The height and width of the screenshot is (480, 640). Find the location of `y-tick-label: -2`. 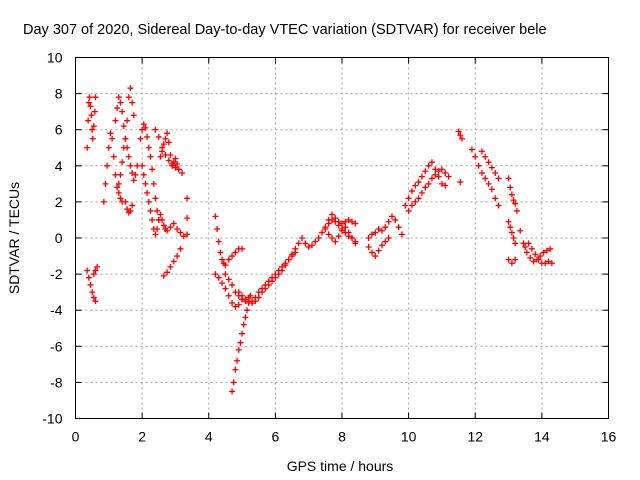

y-tick-label: -2 is located at coordinates (56, 274).